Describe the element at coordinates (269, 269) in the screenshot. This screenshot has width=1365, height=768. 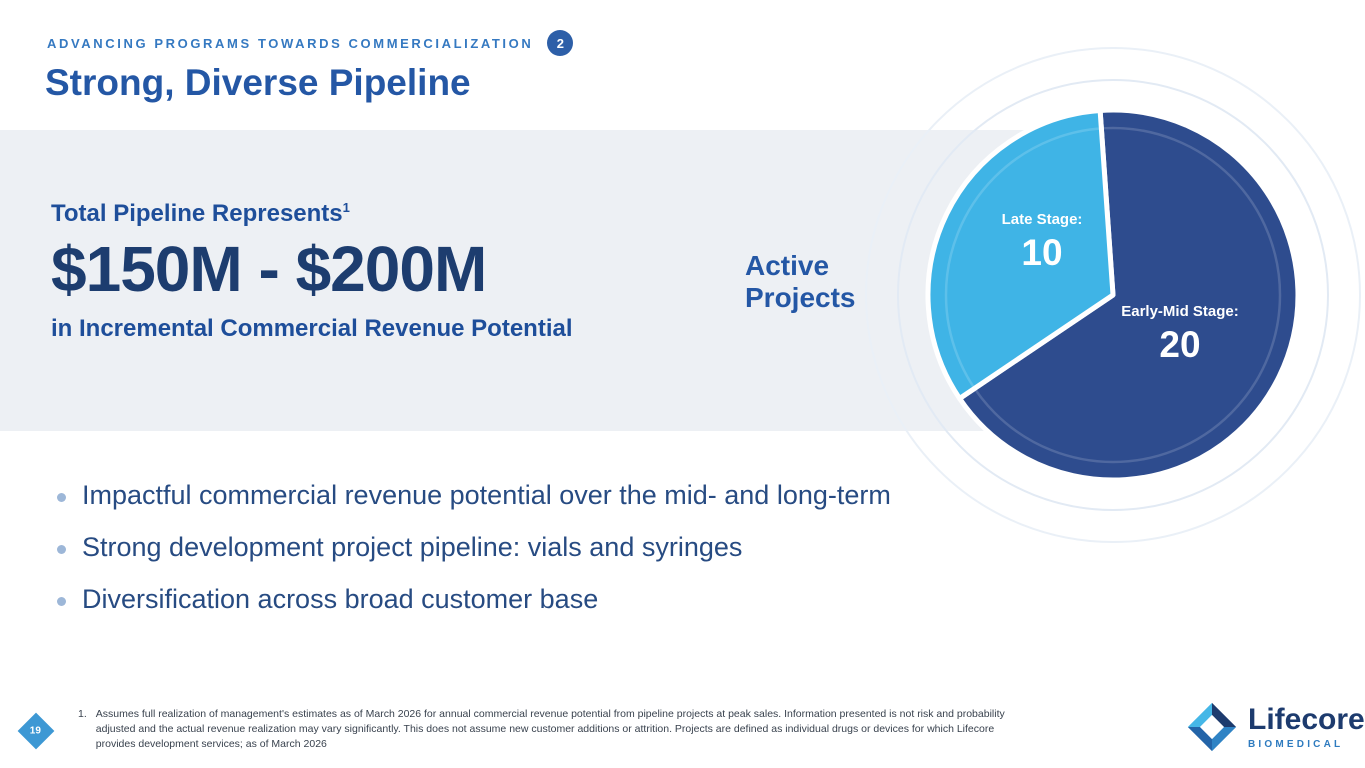
I see `revenue-amount: $150M - $200M` at that location.